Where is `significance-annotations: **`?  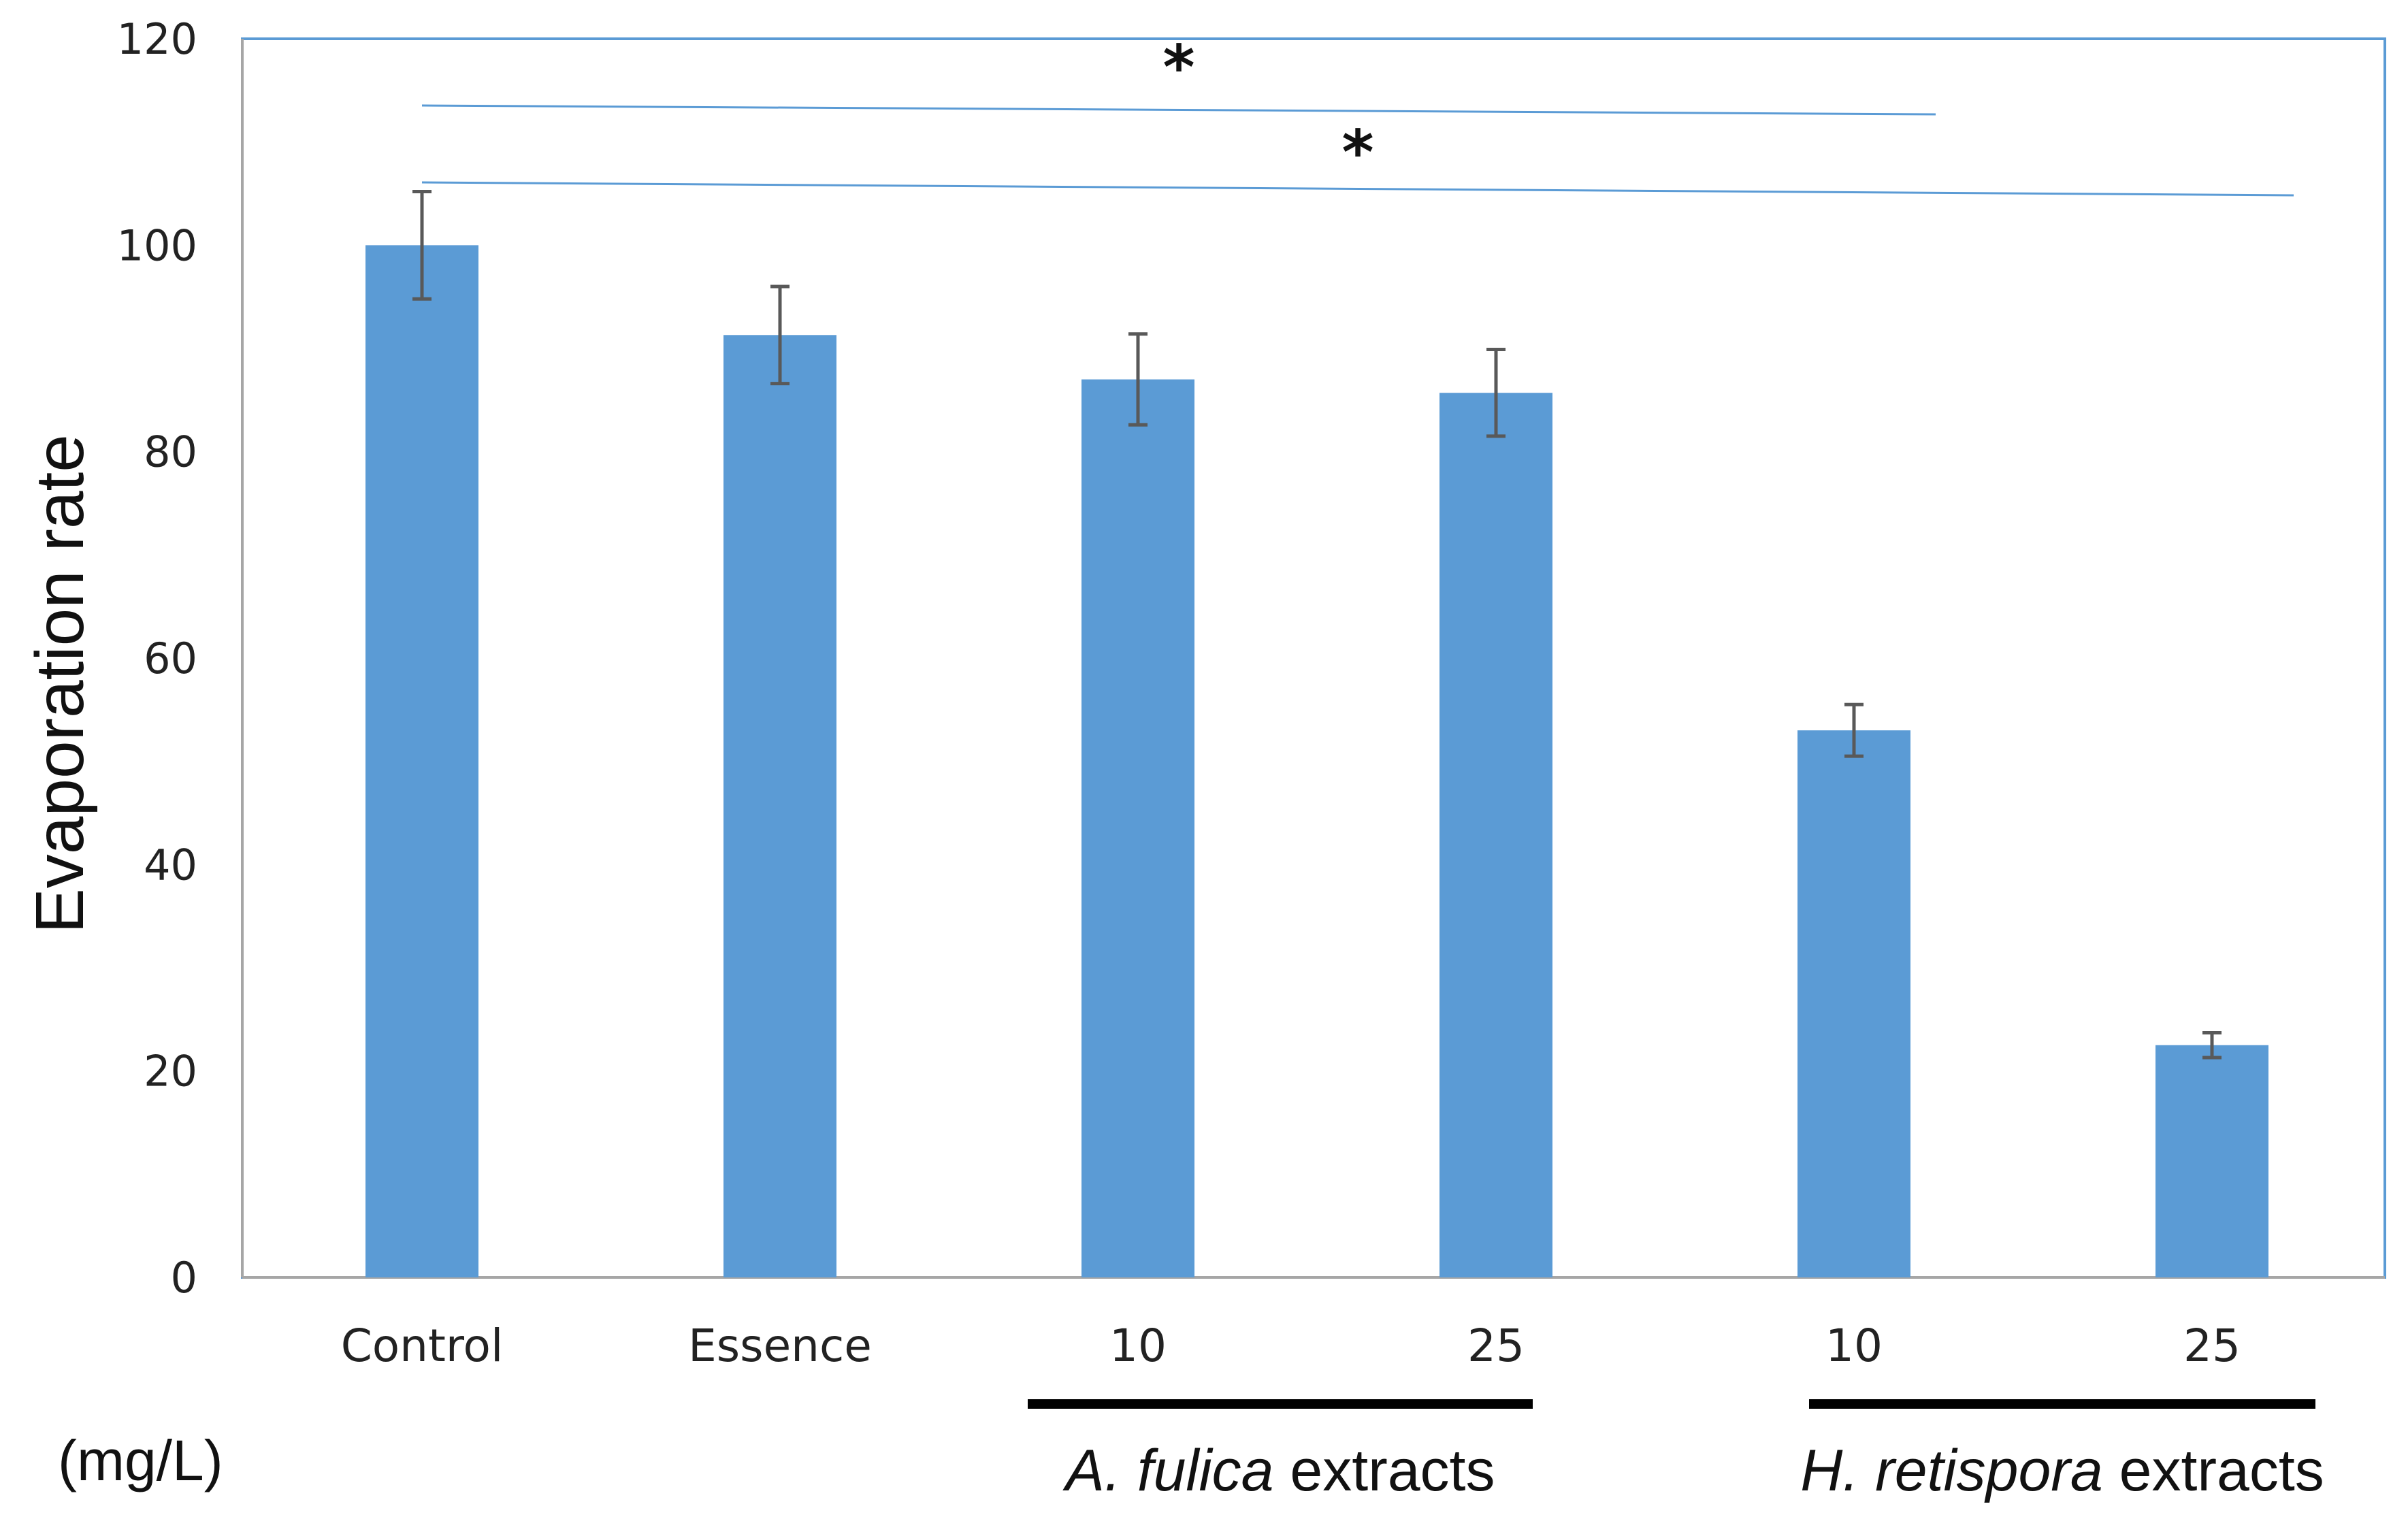
significance-annotations: ** is located at coordinates (1357, 114).